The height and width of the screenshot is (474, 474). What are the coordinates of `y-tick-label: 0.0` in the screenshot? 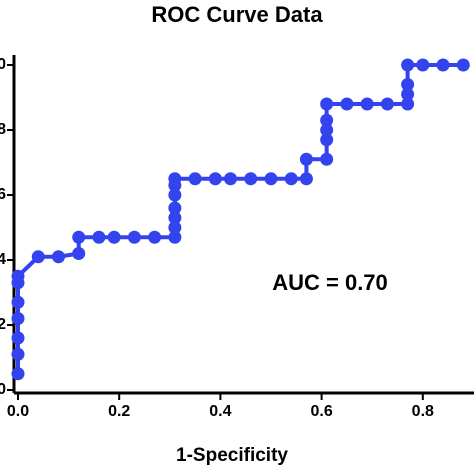 It's located at (3, 389).